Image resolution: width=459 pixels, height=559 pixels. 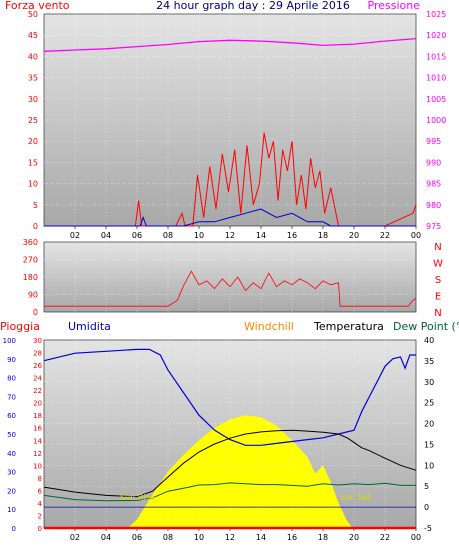 I want to click on rain-y-tick-label: 16, so click(x=37, y=429).